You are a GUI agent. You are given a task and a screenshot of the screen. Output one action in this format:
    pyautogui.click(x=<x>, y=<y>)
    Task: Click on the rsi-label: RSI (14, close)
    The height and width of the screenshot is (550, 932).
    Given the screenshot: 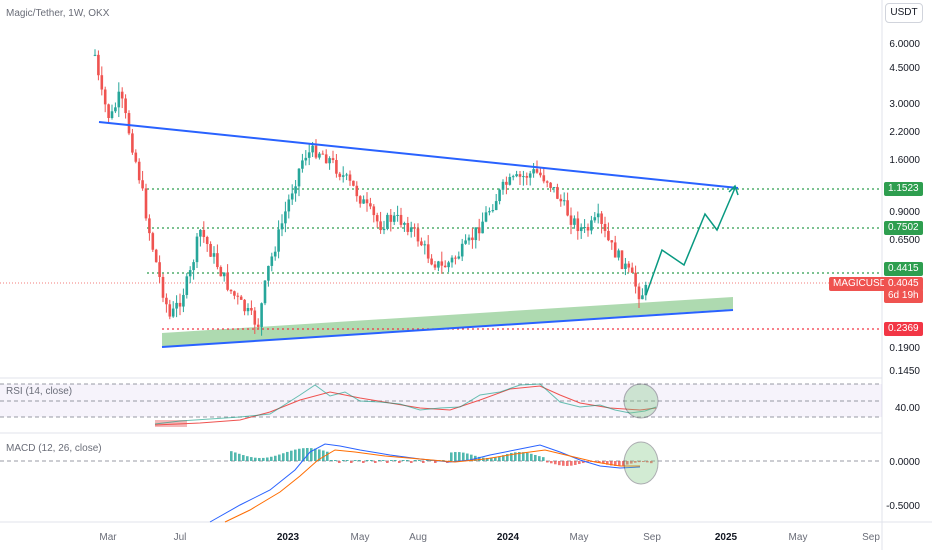 What is the action you would take?
    pyautogui.click(x=39, y=391)
    